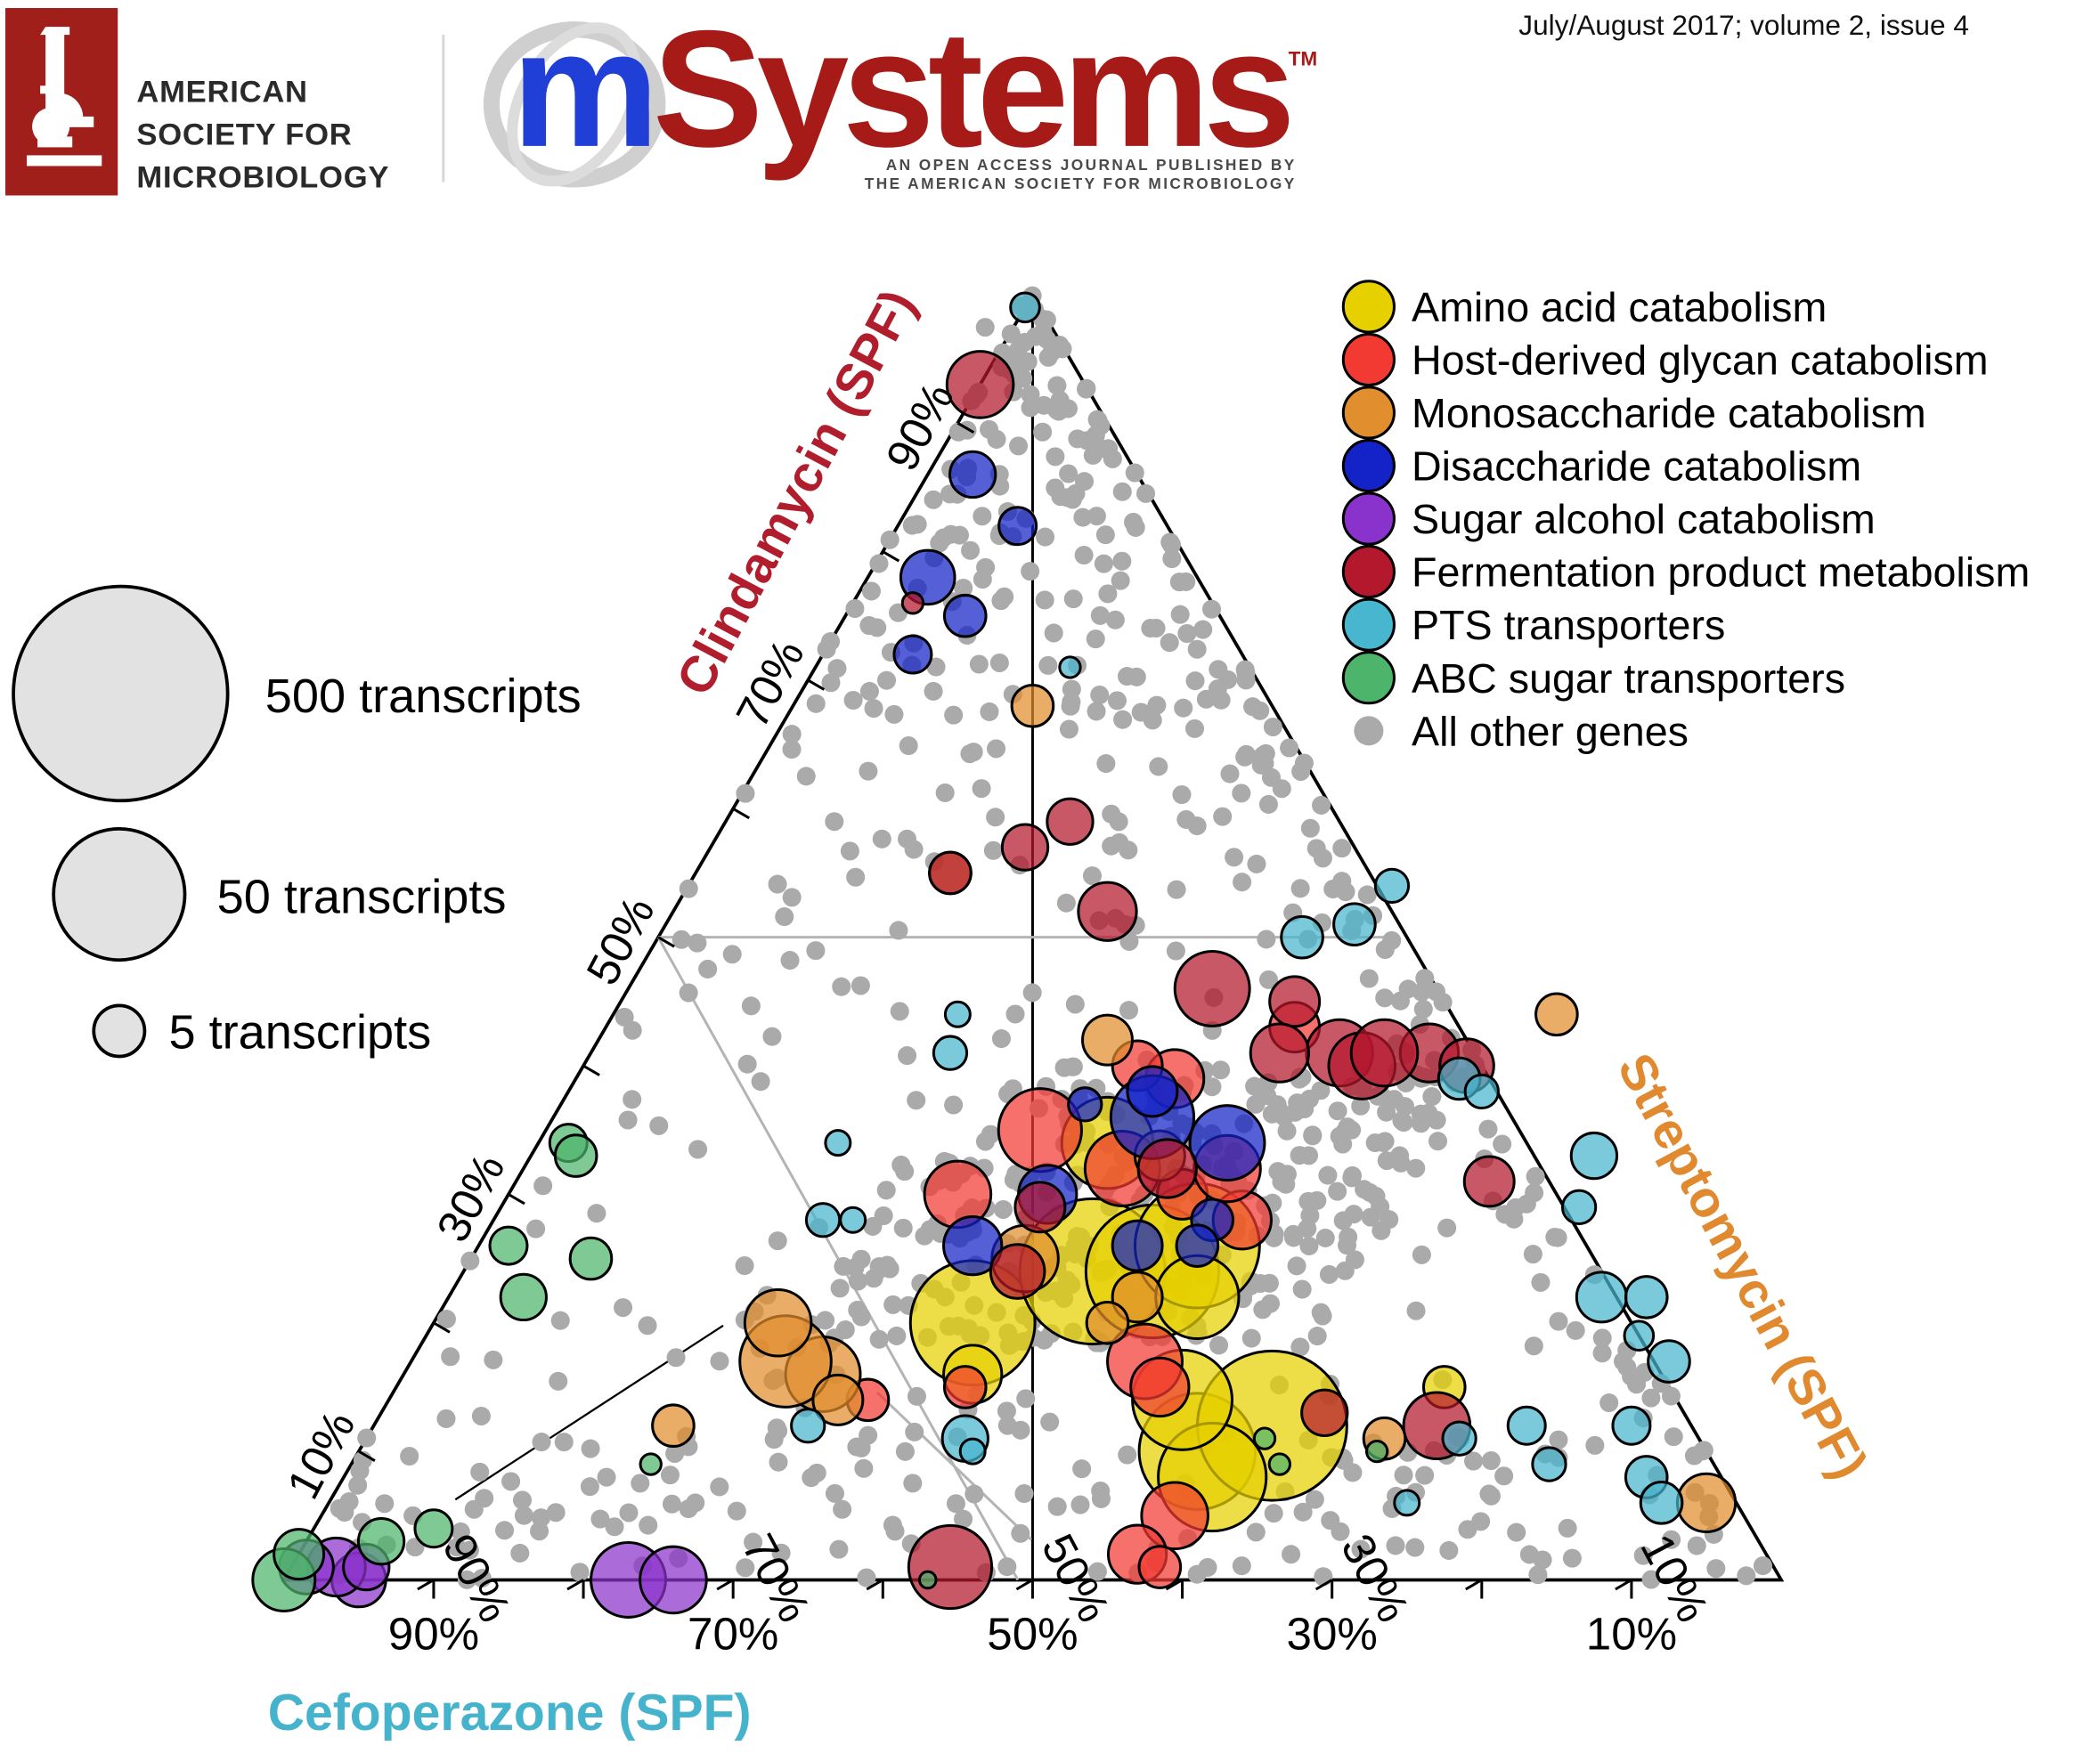 This screenshot has width=2100, height=1762. What do you see at coordinates (1368, 624) in the screenshot?
I see `legend-swatch-pts-transporters` at bounding box center [1368, 624].